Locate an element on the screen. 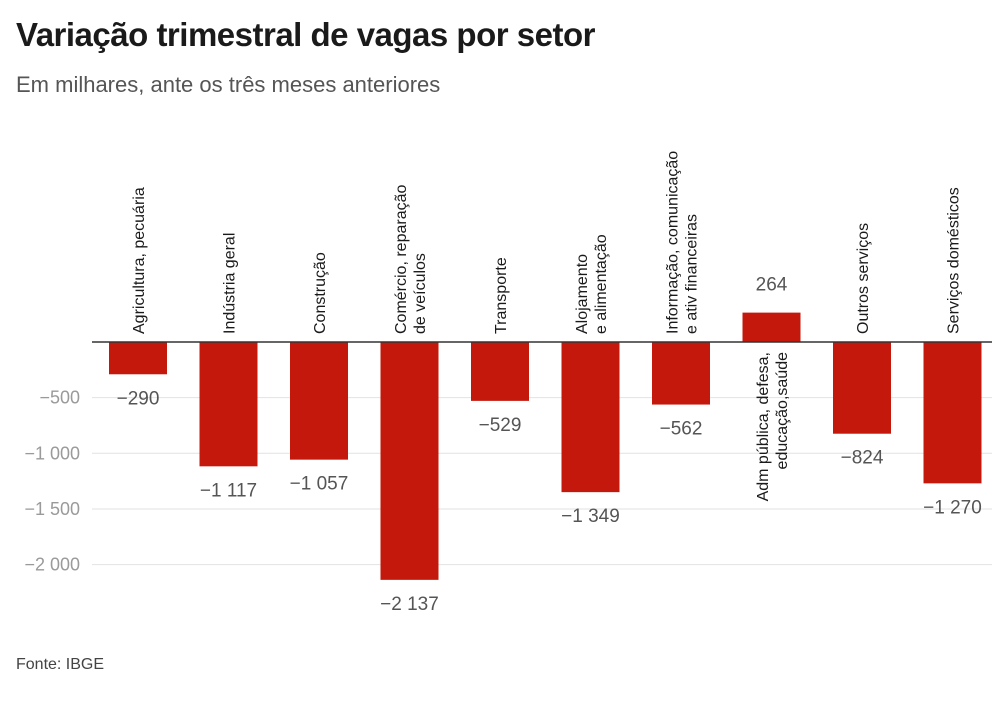  category-label-line: educação,saúde is located at coordinates (782, 411).